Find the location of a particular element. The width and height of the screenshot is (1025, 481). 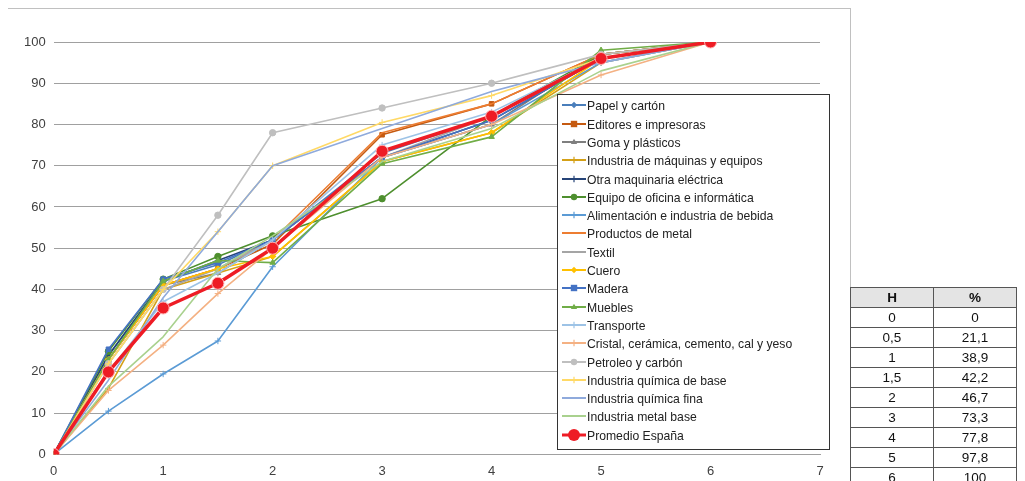

x-tick-label: 7 is located at coordinates (820, 470).